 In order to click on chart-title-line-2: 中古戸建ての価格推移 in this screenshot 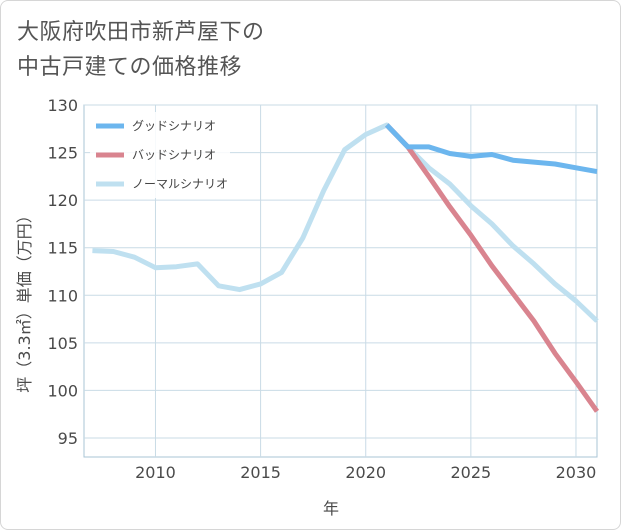, I will do `click(130, 67)`.